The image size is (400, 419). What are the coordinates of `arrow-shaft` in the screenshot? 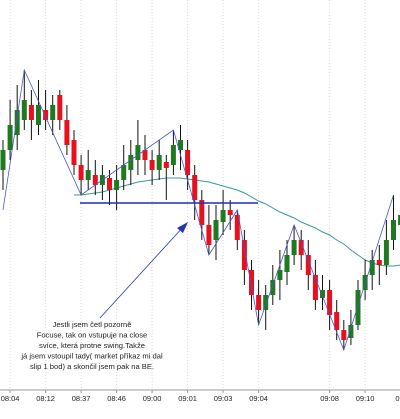 It's located at (142, 272).